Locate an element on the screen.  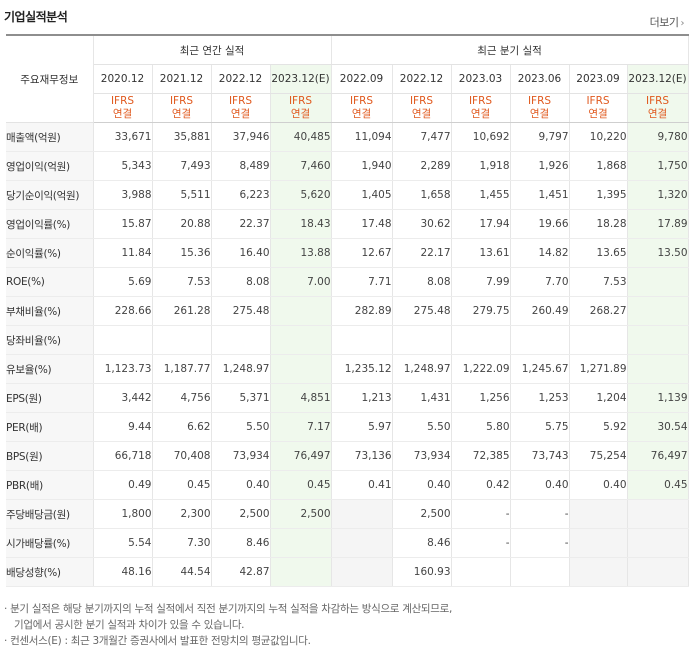
table-cell: 228.66 is located at coordinates (123, 311).